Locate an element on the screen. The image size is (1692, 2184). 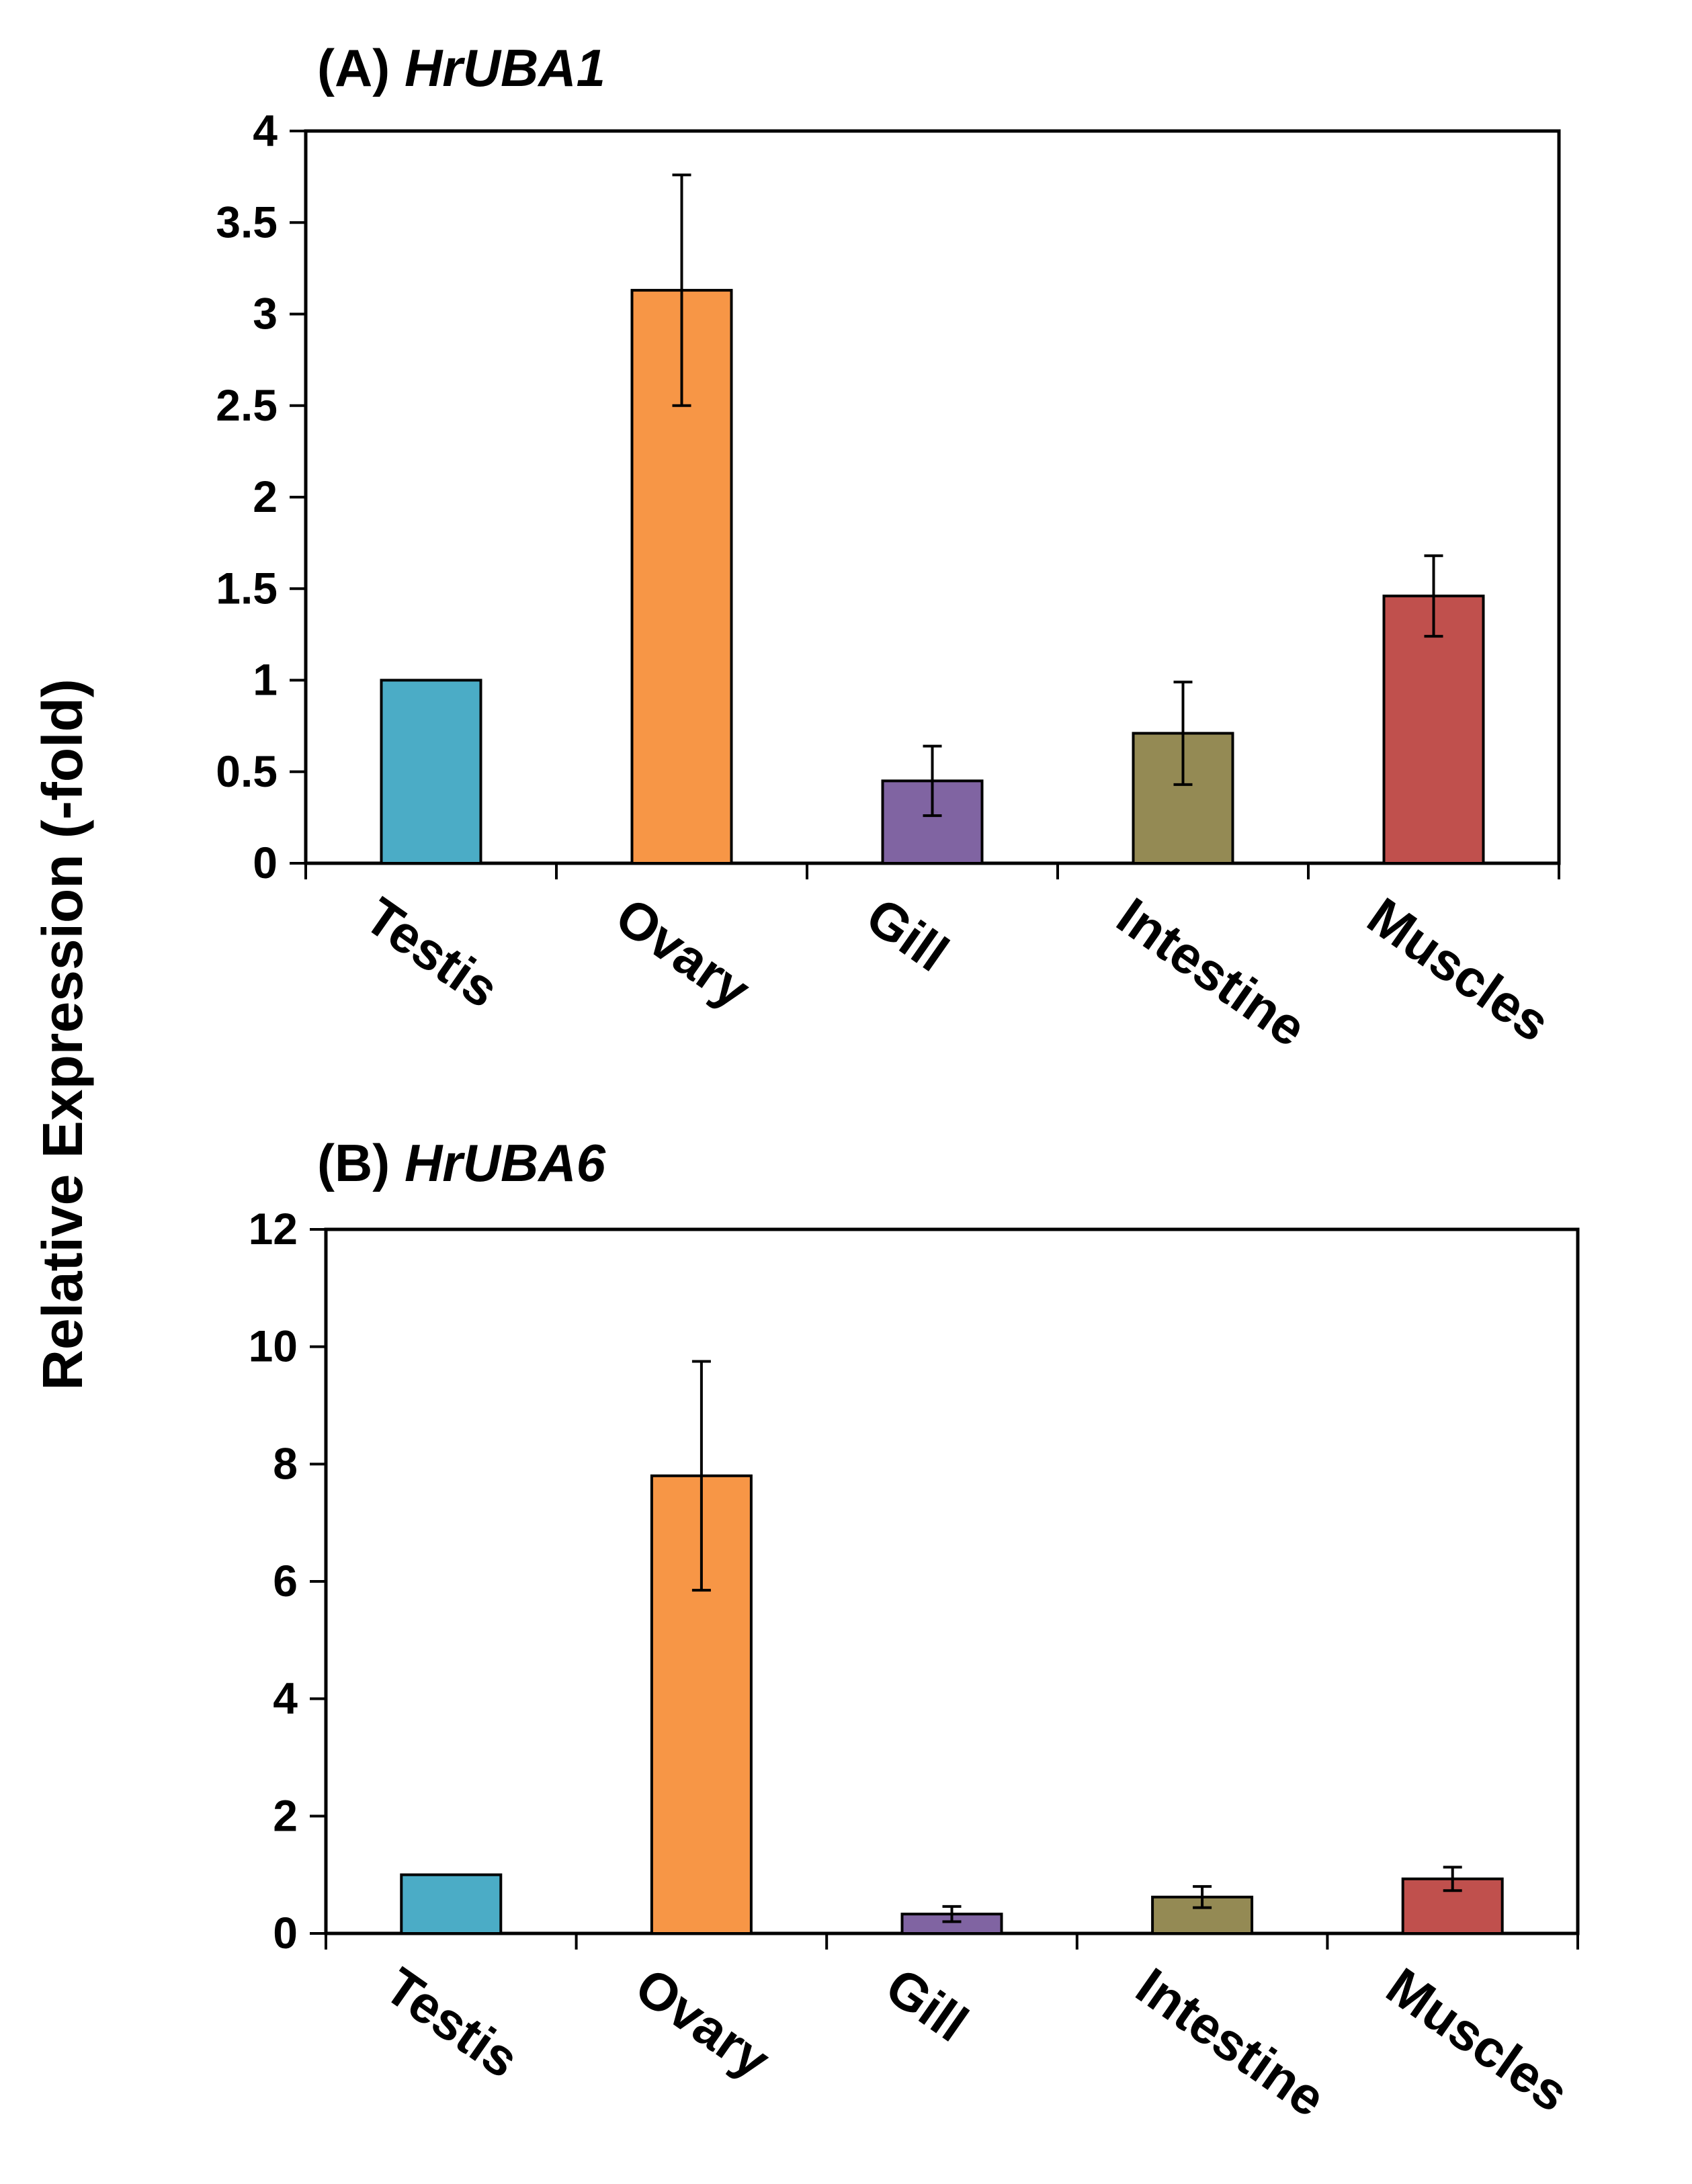
panel-a-y-tick-label: 0 is located at coordinates (265, 862).